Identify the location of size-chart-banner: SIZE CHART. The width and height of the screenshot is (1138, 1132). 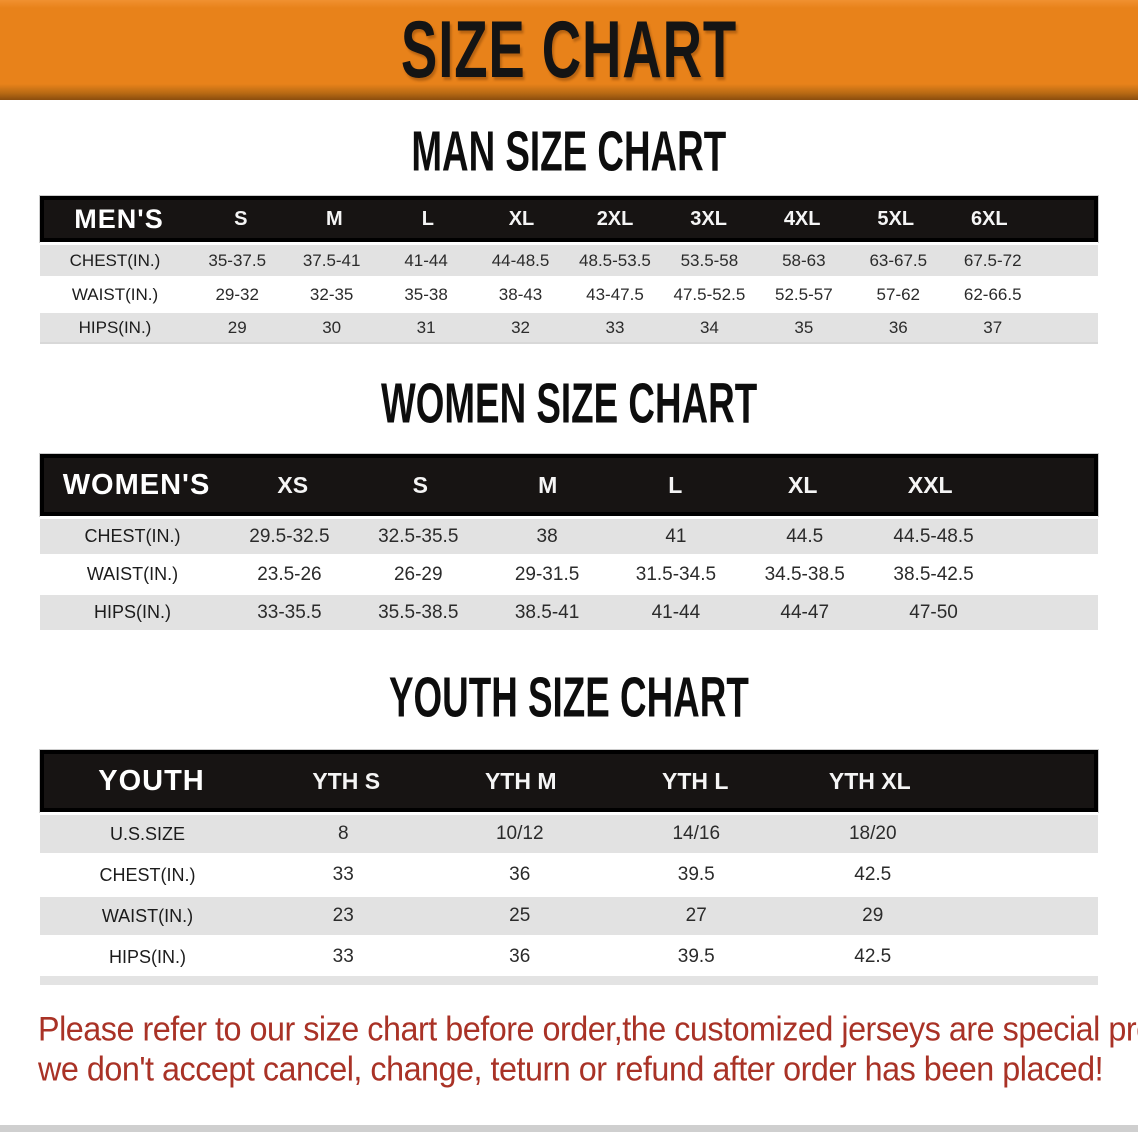
(569, 50).